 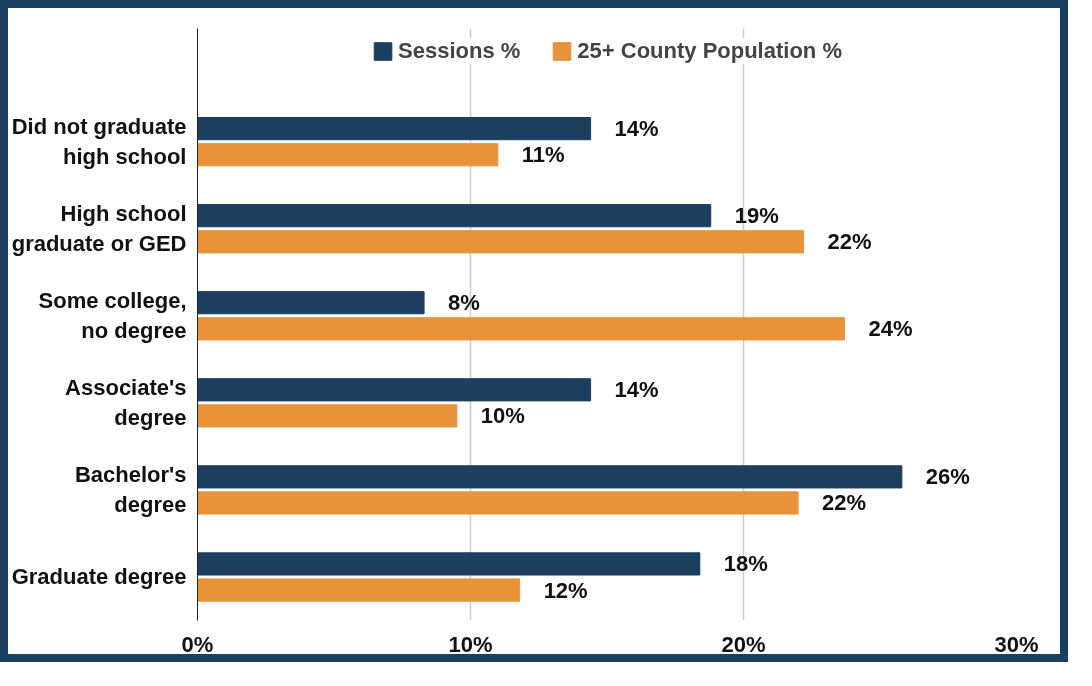 What do you see at coordinates (464, 303) in the screenshot?
I see `data-label: 8%` at bounding box center [464, 303].